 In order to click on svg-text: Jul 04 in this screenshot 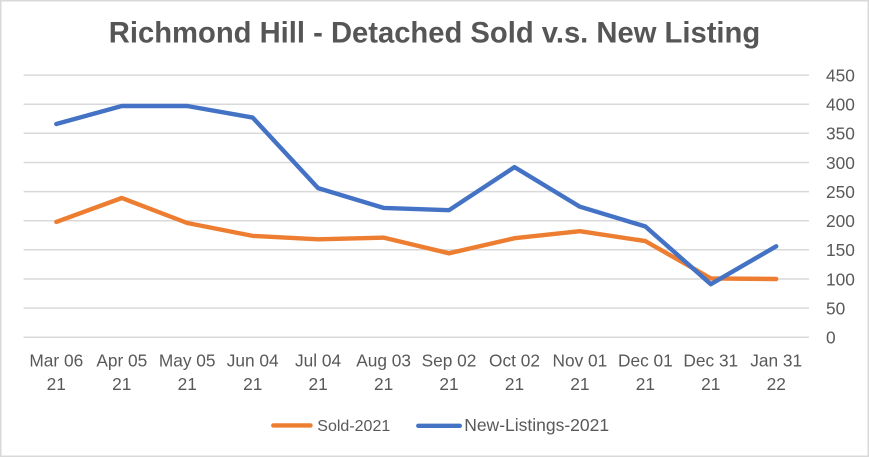, I will do `click(318, 361)`.